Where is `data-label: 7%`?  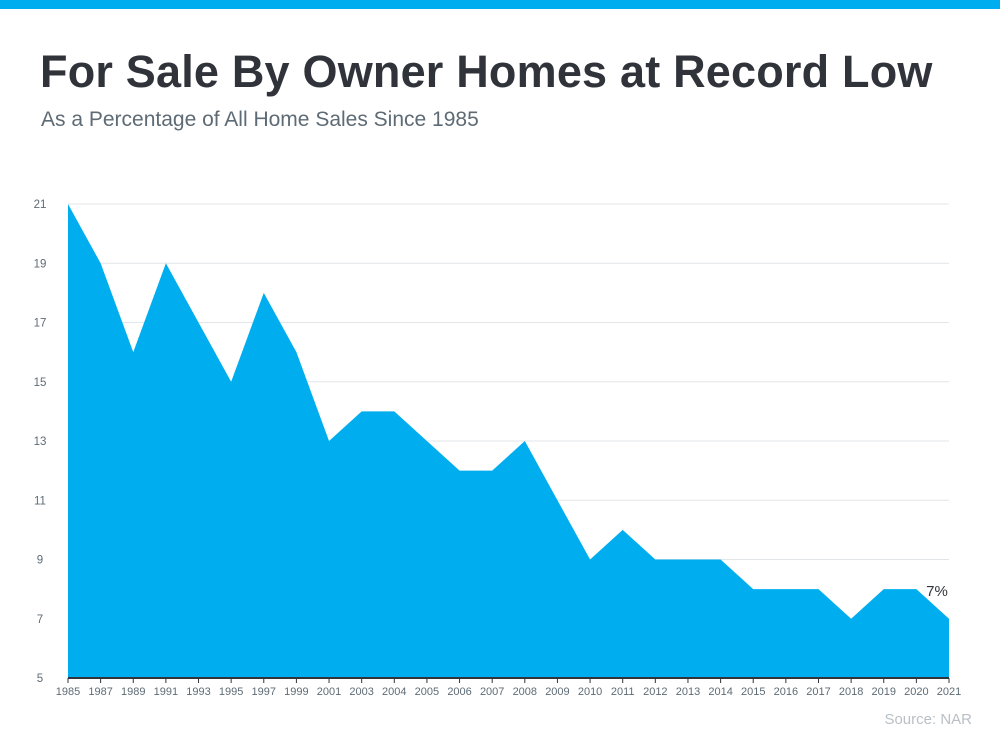 data-label: 7% is located at coordinates (937, 591).